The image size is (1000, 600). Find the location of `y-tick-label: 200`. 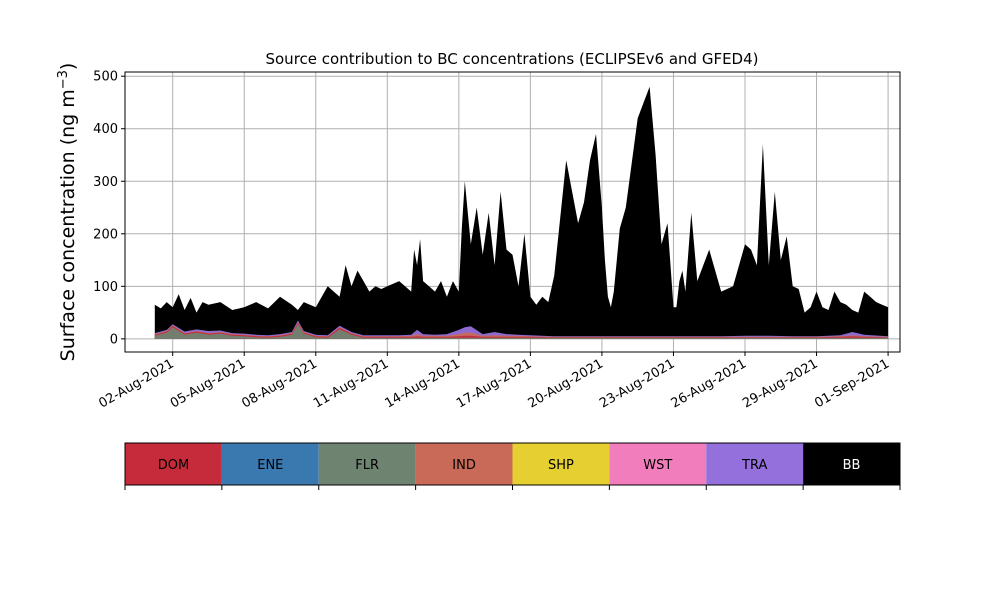

y-tick-label: 200 is located at coordinates (105, 234).